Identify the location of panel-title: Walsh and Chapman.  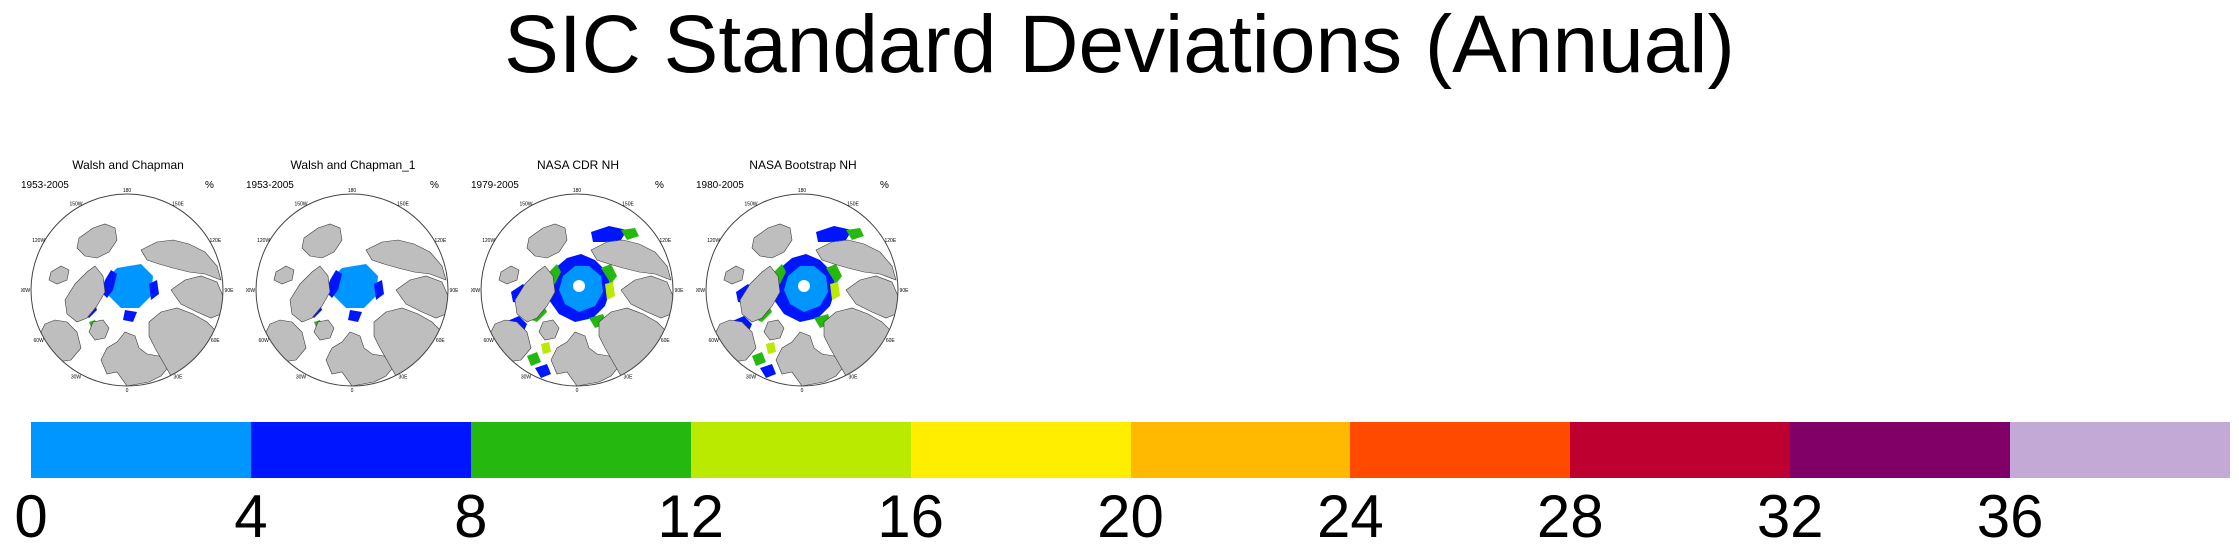
(128, 165).